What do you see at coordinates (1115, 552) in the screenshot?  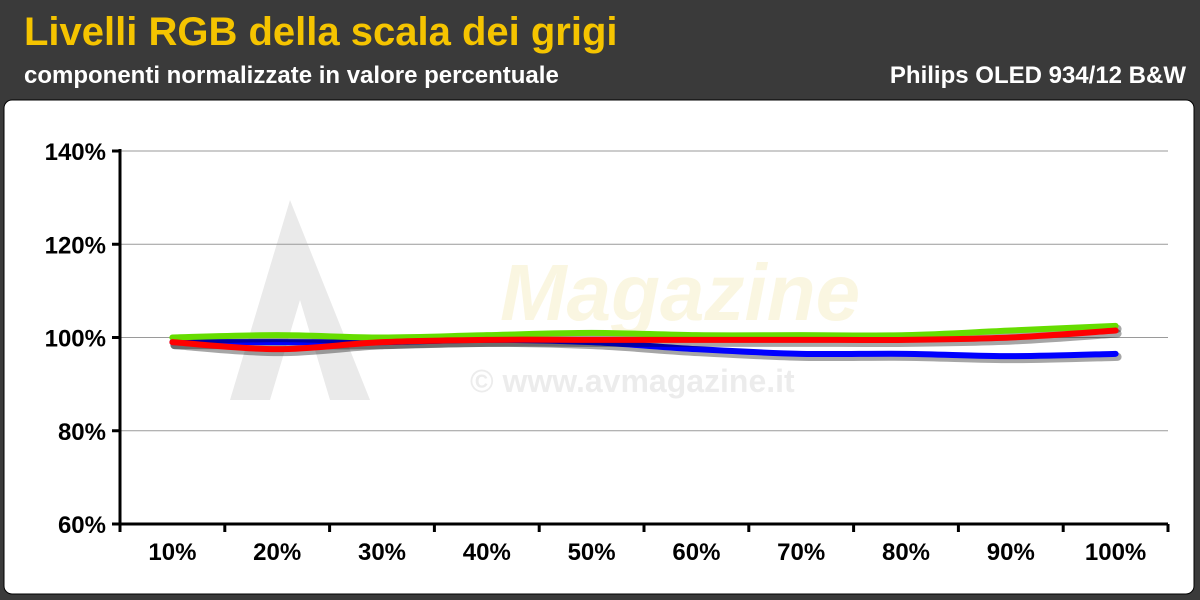 I see `x-tick-label: 100%` at bounding box center [1115, 552].